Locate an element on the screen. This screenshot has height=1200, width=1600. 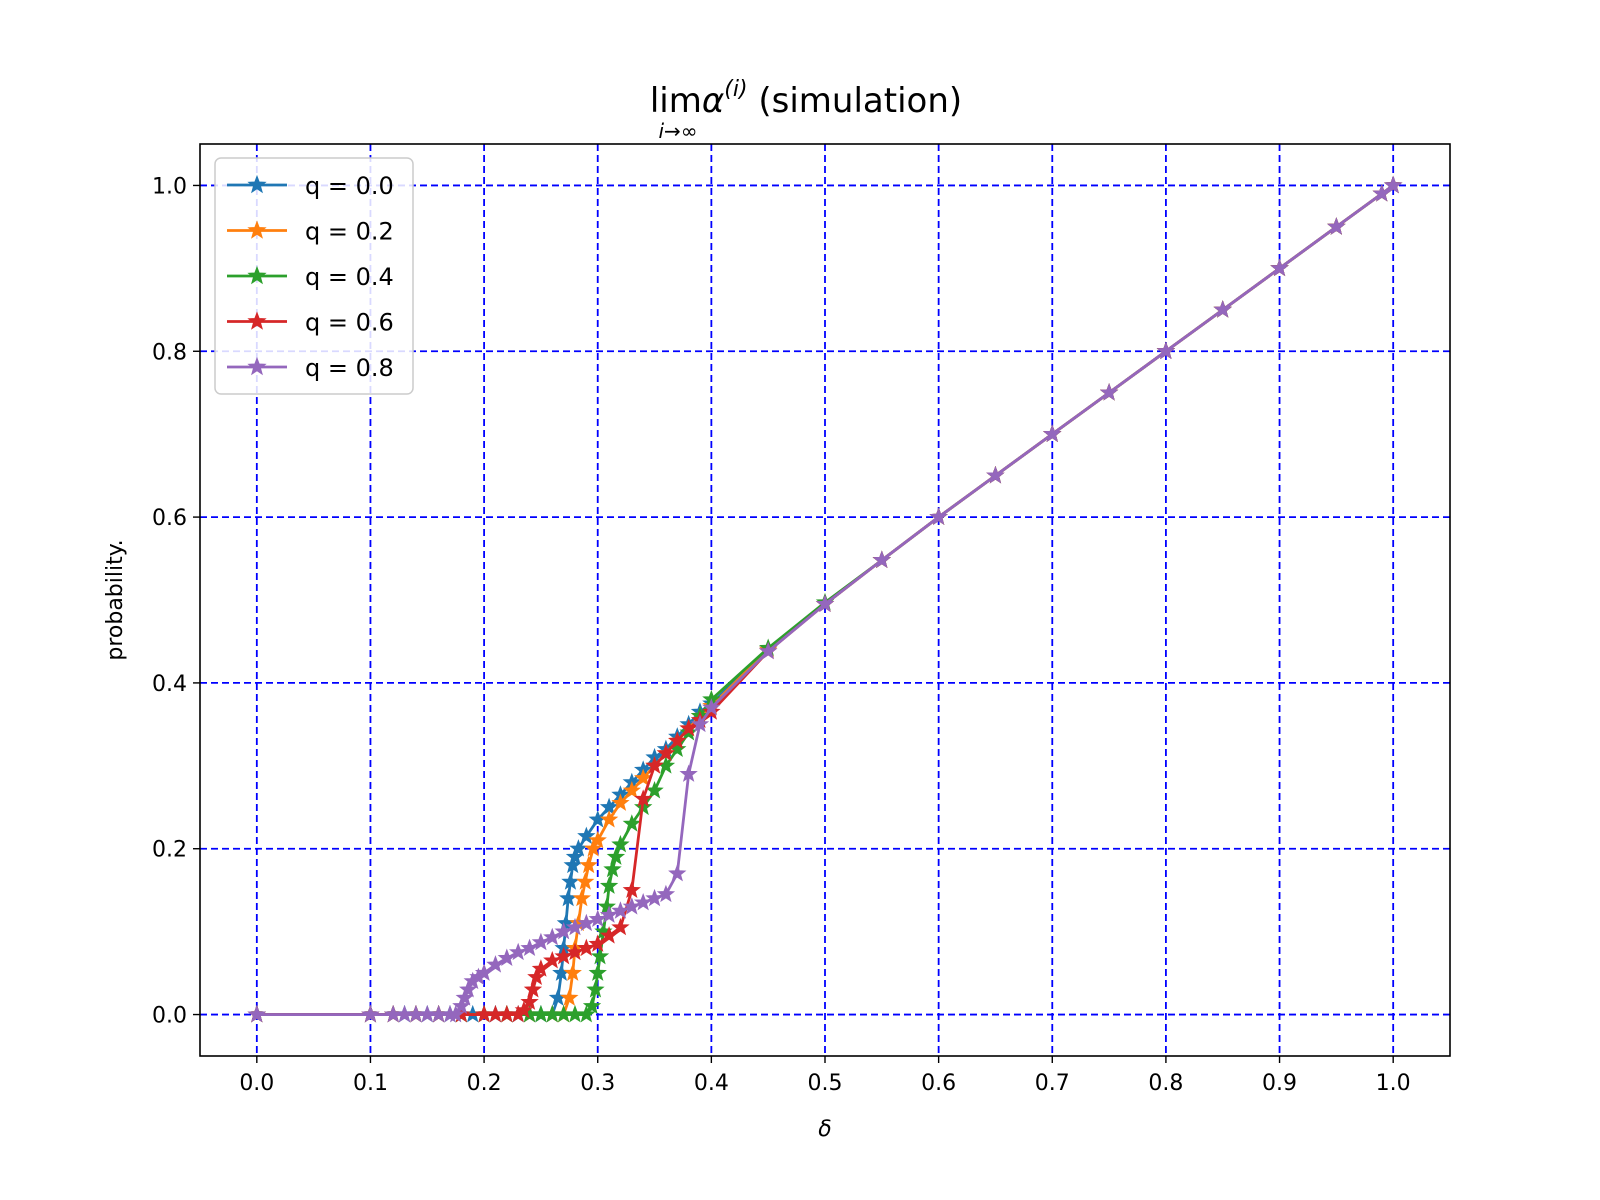
title-symbol: α is located at coordinates (713, 101).